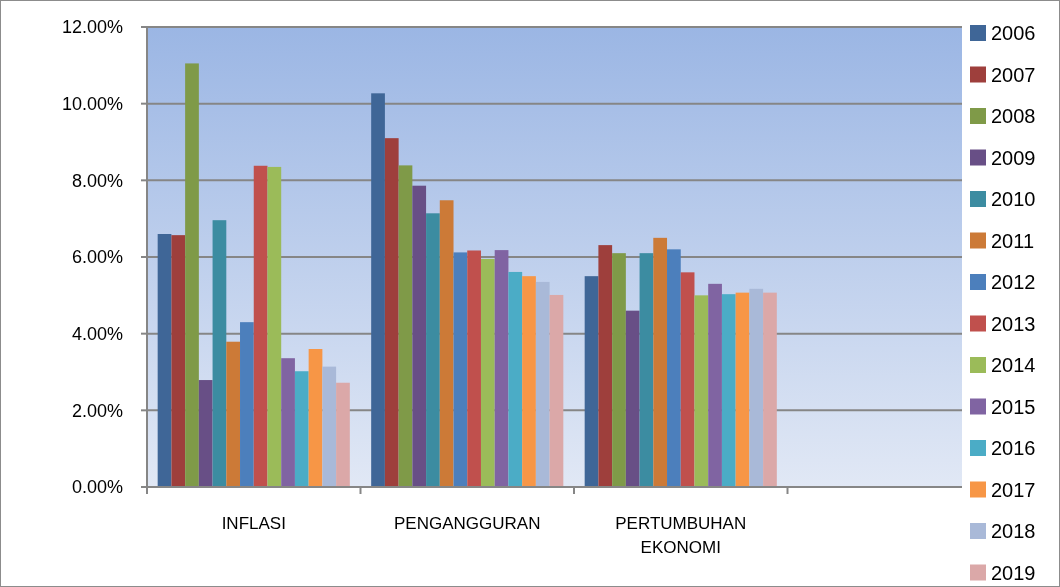 This screenshot has height=587, width=1060. What do you see at coordinates (1013, 365) in the screenshot?
I see `legend-label: 2014` at bounding box center [1013, 365].